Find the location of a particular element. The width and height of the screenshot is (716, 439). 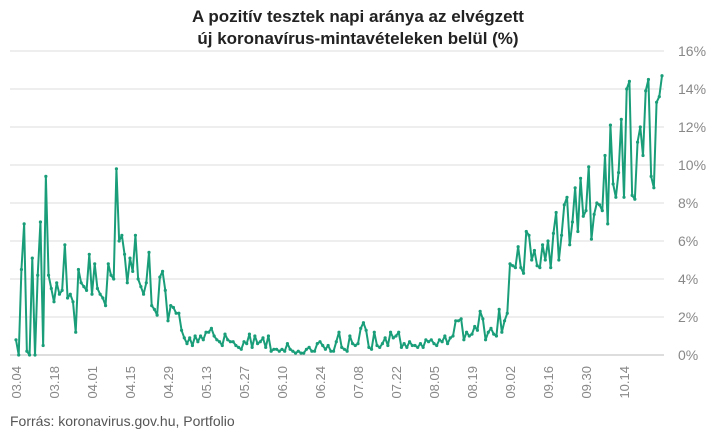

x-tick-label: 06.10 is located at coordinates (282, 382).